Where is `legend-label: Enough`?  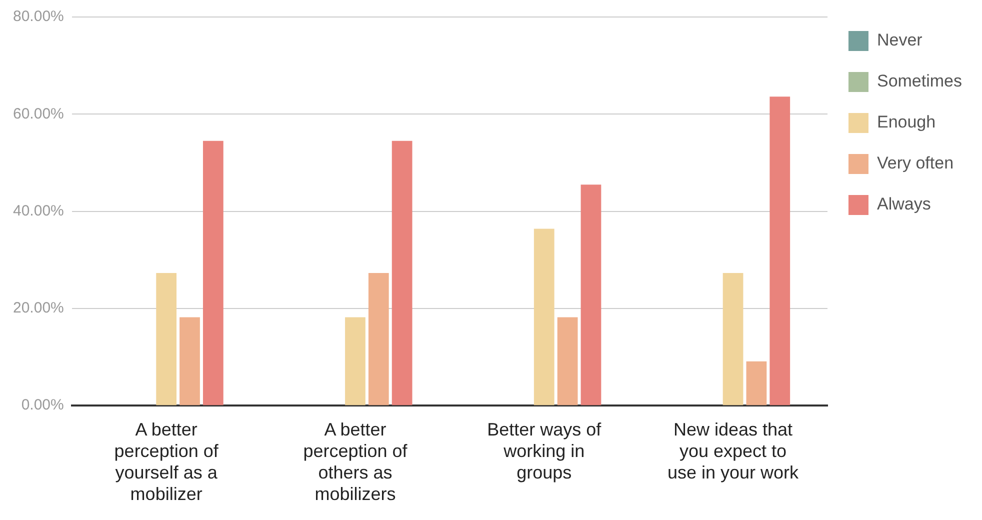
legend-label: Enough is located at coordinates (906, 122).